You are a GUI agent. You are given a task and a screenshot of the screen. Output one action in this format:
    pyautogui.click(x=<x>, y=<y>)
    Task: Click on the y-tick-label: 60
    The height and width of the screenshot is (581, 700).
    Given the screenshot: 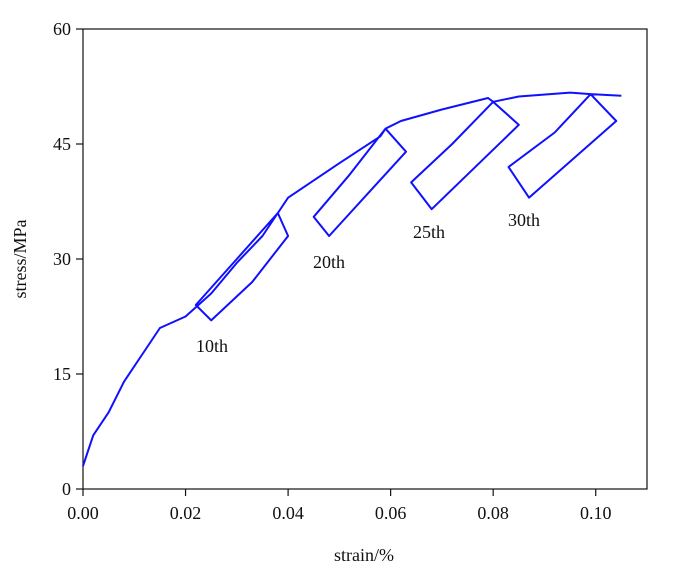 What is the action you would take?
    pyautogui.click(x=62, y=29)
    